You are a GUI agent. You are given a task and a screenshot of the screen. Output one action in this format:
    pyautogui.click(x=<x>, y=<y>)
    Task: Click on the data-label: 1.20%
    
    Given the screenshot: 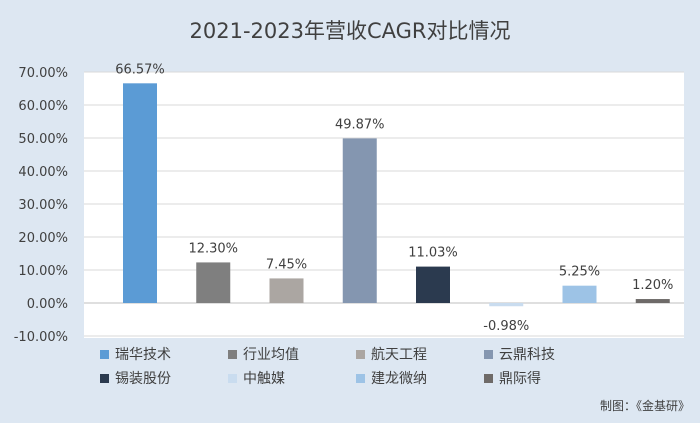 What is the action you would take?
    pyautogui.click(x=652, y=285)
    